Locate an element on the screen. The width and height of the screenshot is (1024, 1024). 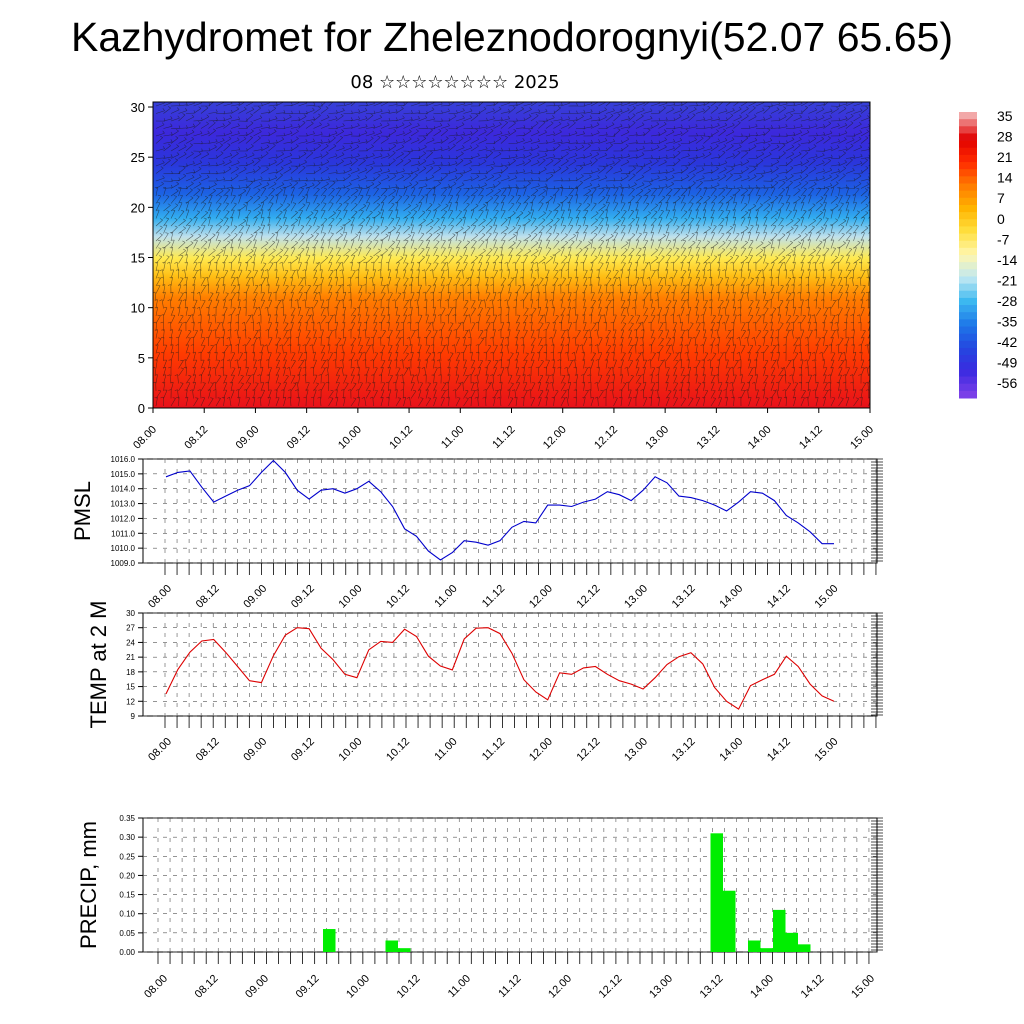
pmsl-ylabel: PMSL is located at coordinates (82, 511).